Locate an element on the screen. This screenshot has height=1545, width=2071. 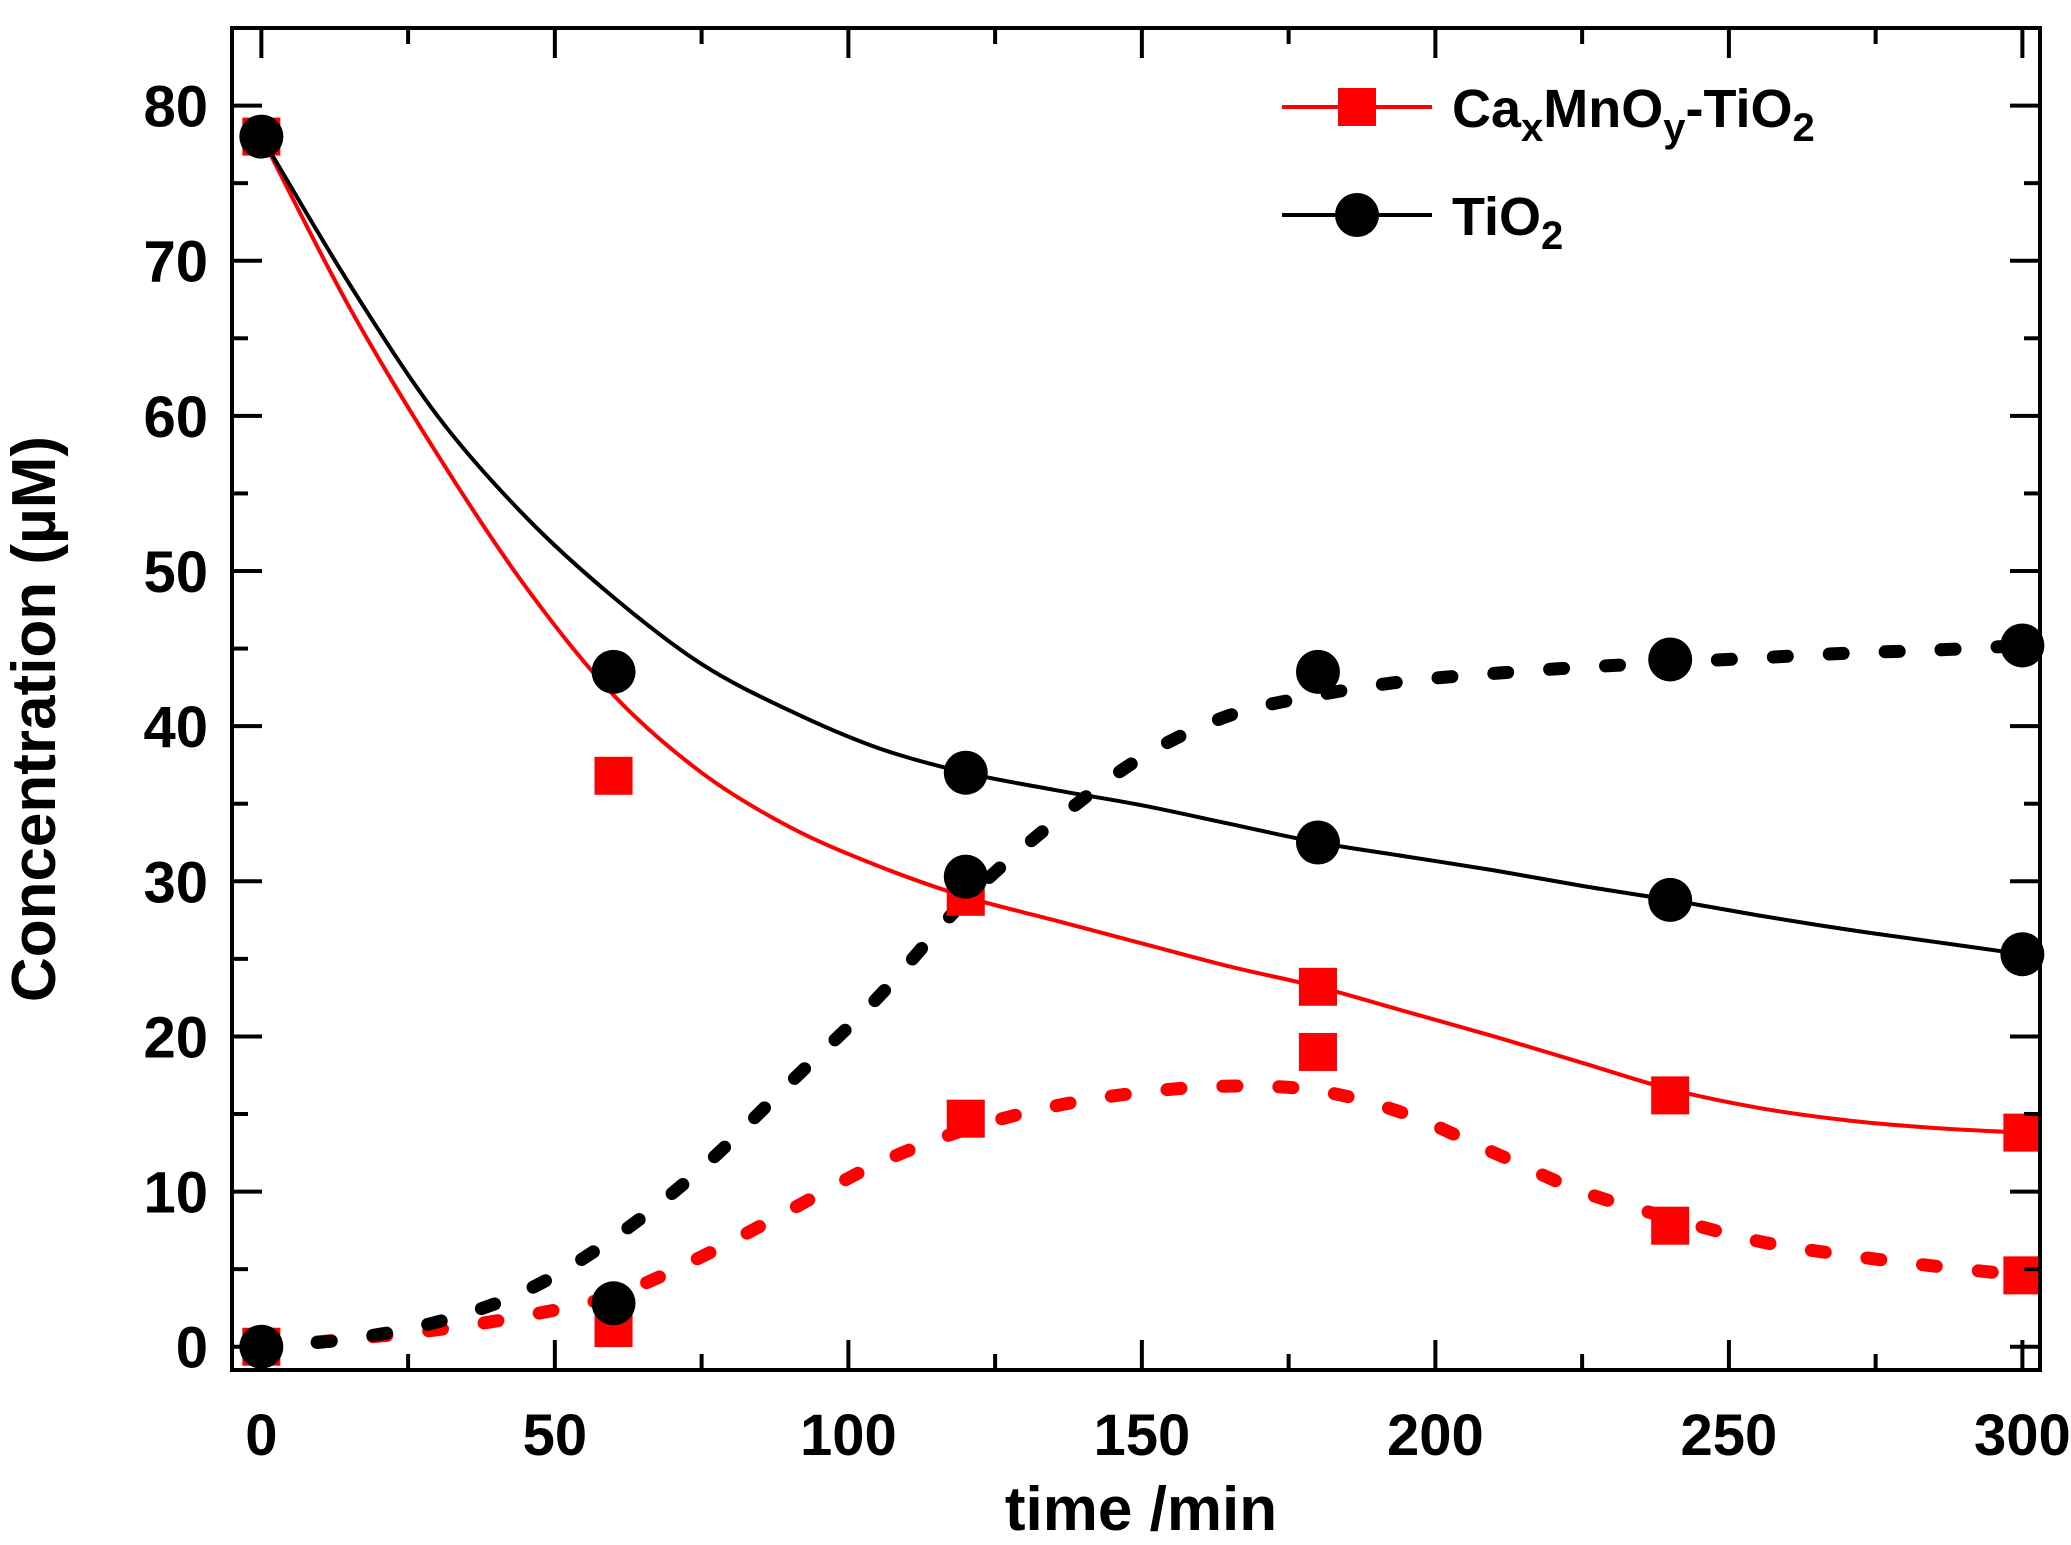
x-tick-label: 100 is located at coordinates (848, 1435).